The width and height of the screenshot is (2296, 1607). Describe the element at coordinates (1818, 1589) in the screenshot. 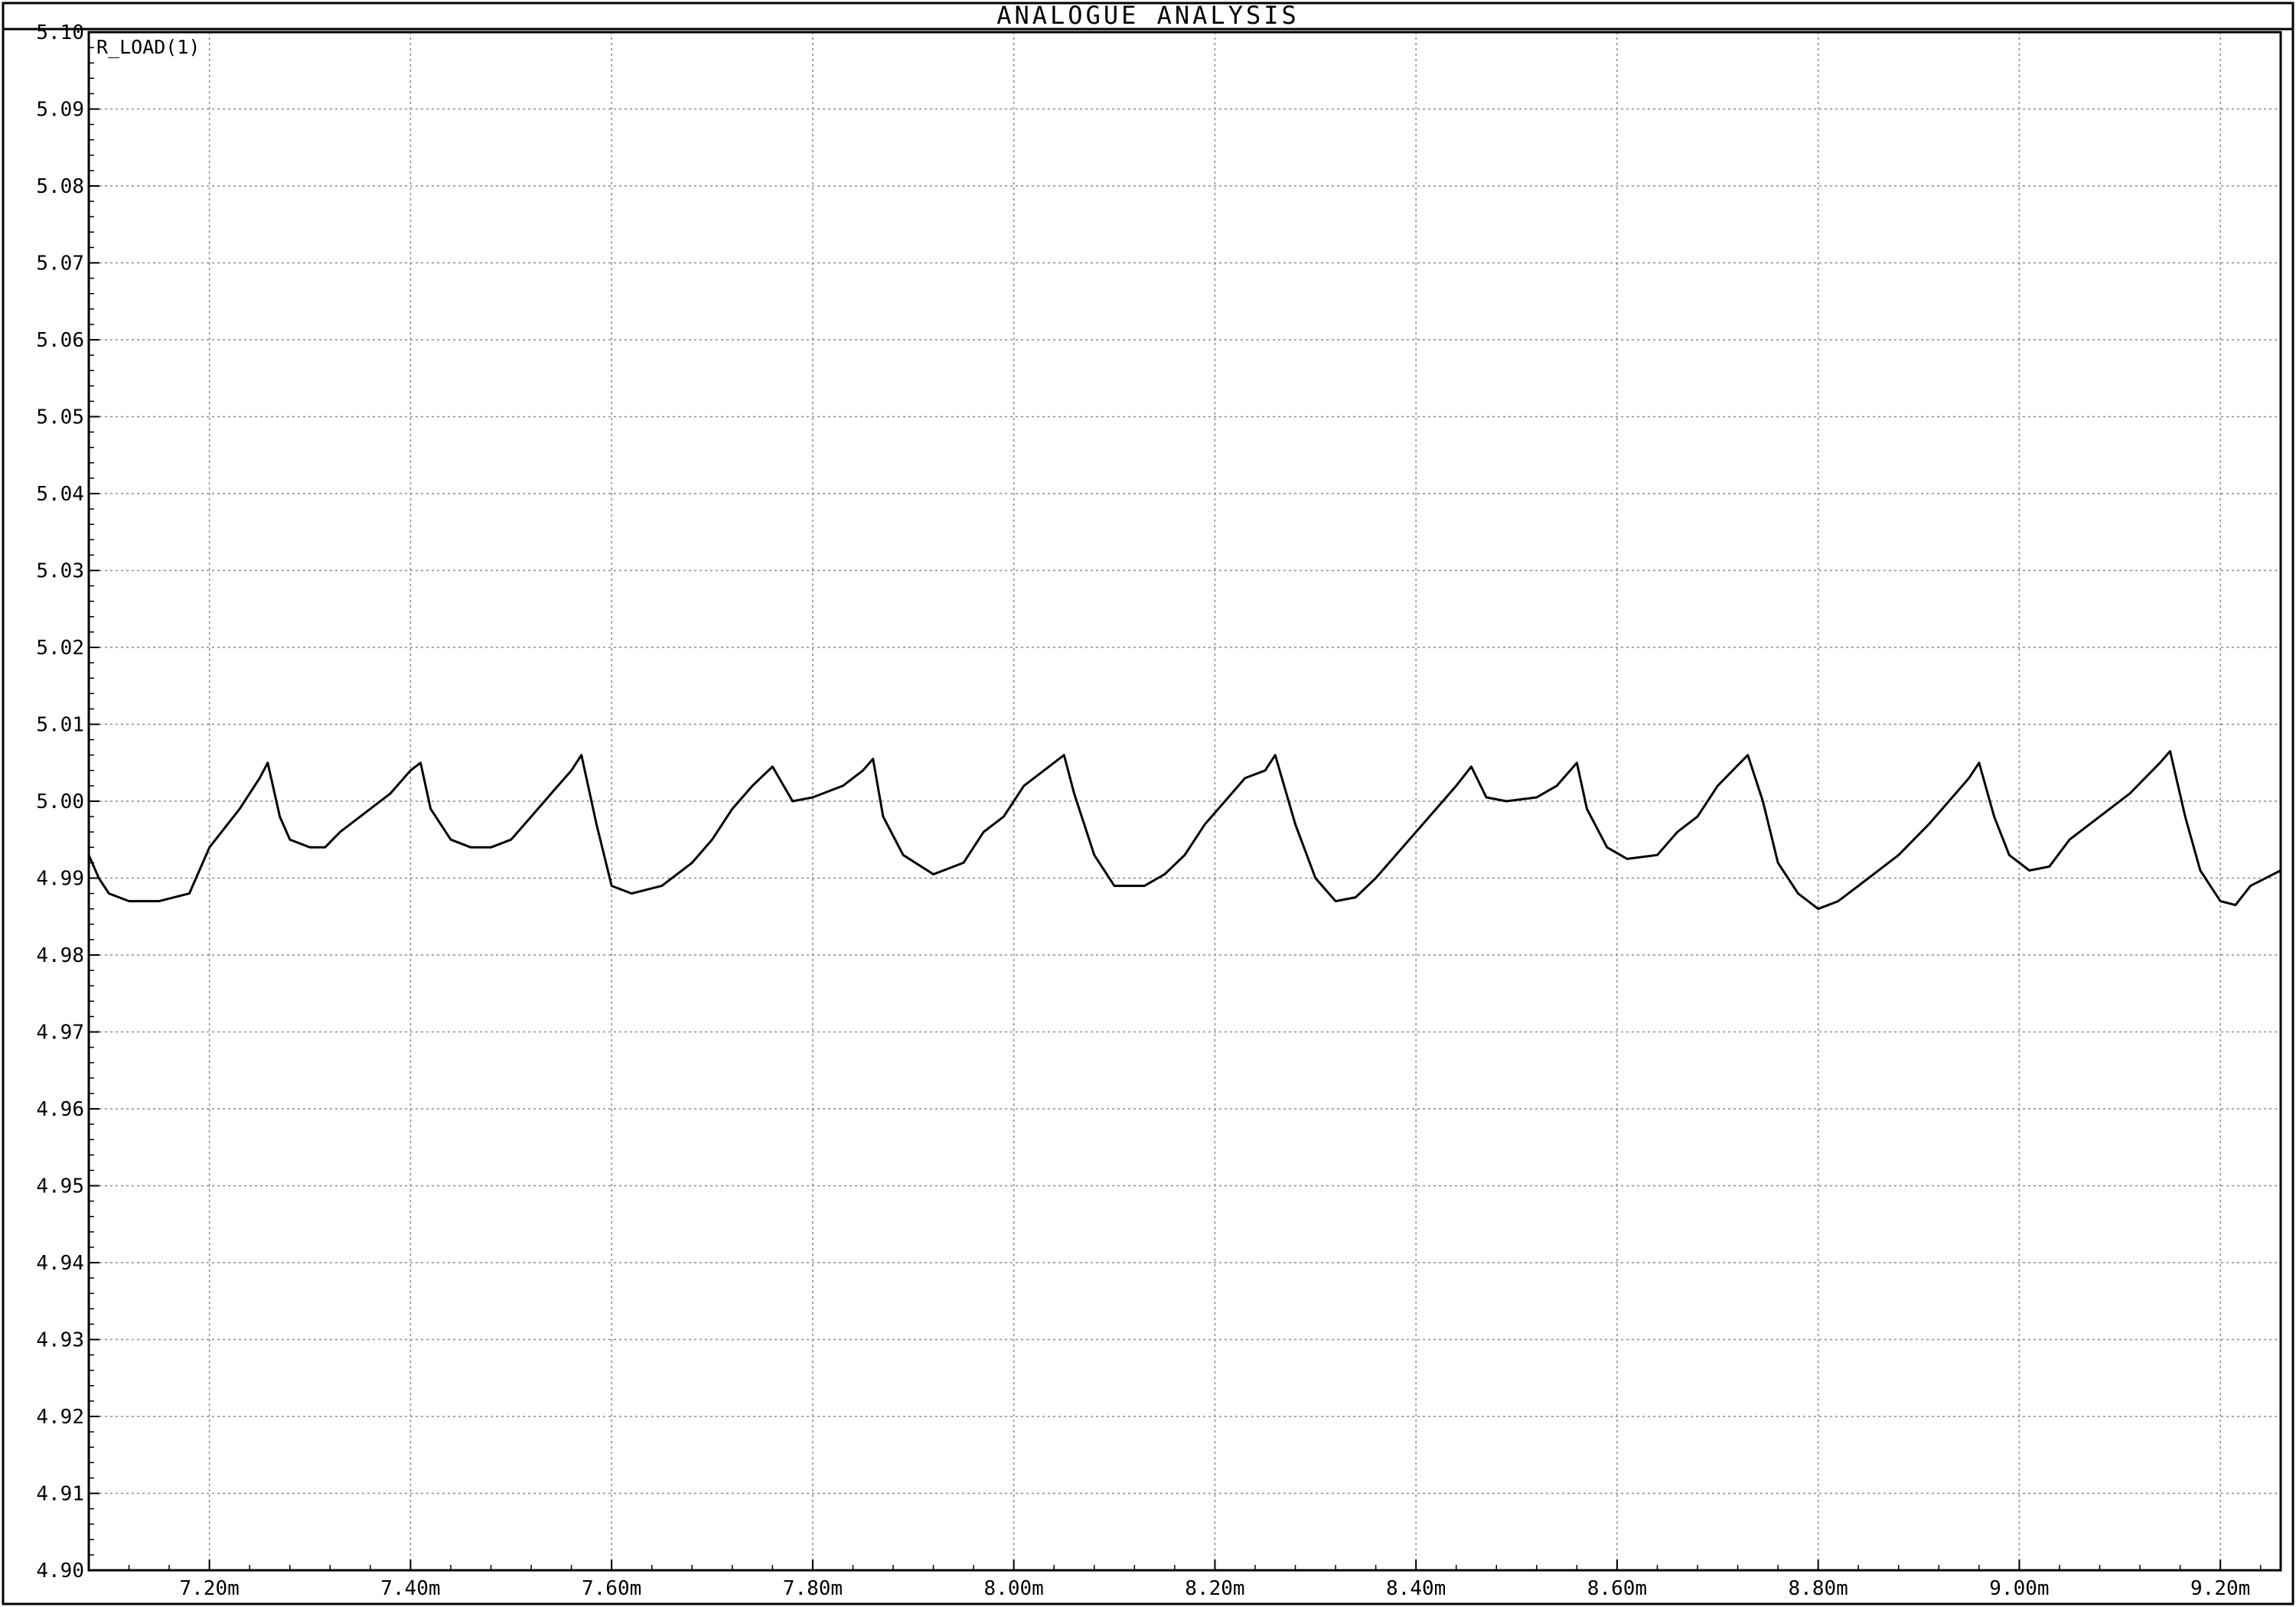

I see `x-tick-label: 8.80m` at that location.